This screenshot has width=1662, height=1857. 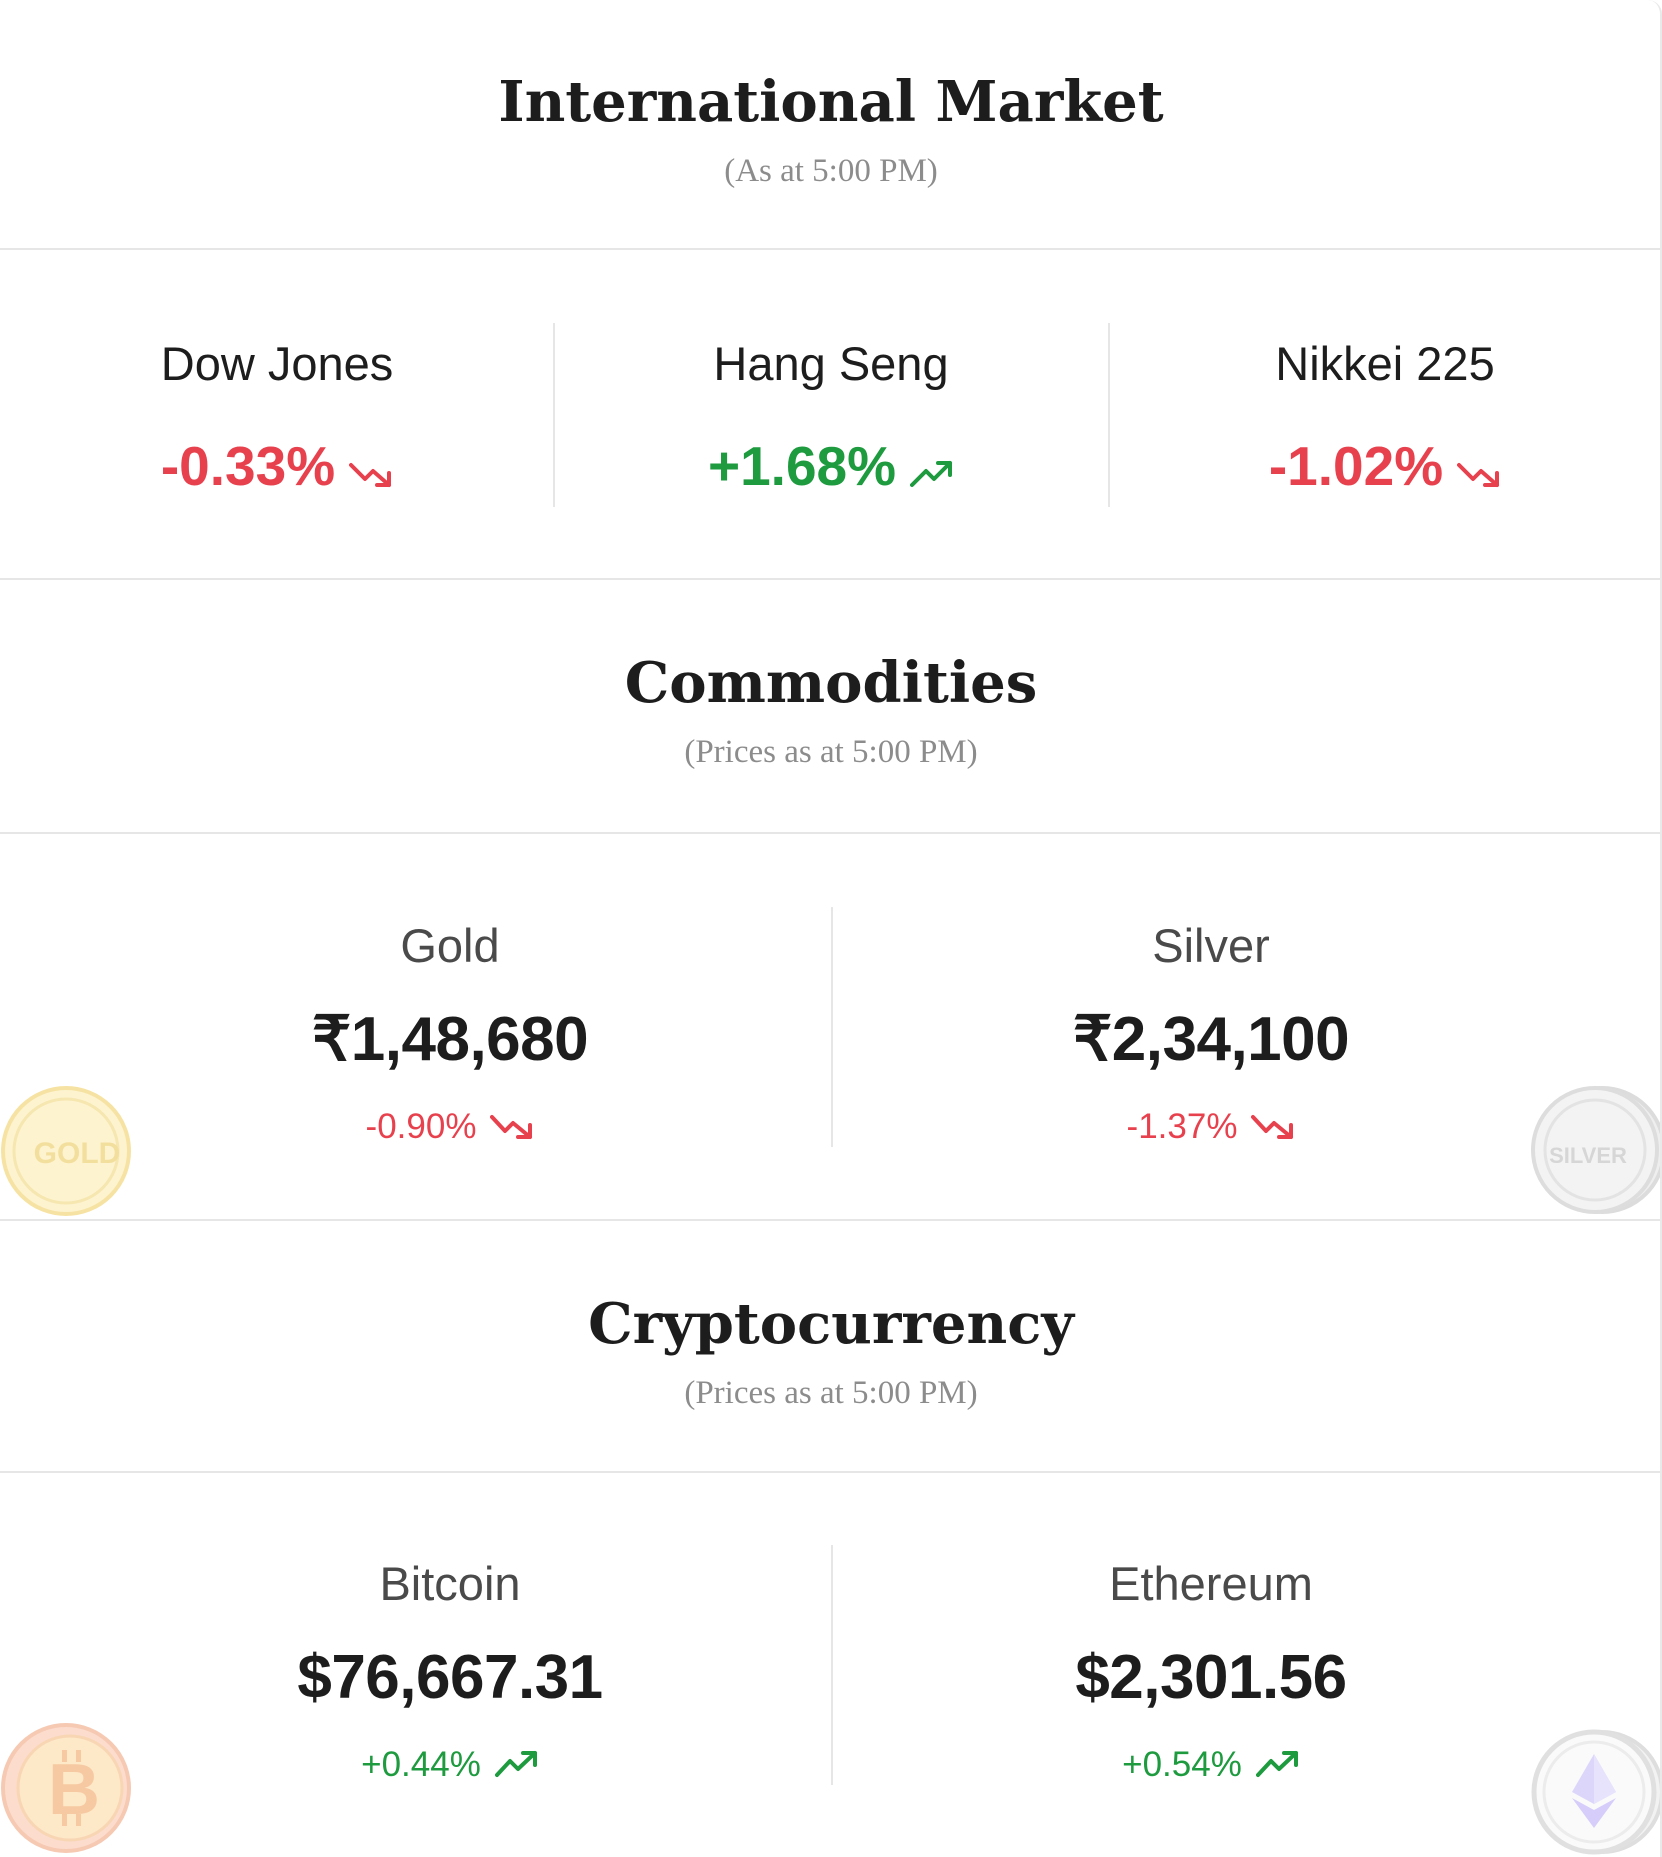 What do you see at coordinates (1588, 1155) in the screenshot?
I see `svg-text: SILVER` at bounding box center [1588, 1155].